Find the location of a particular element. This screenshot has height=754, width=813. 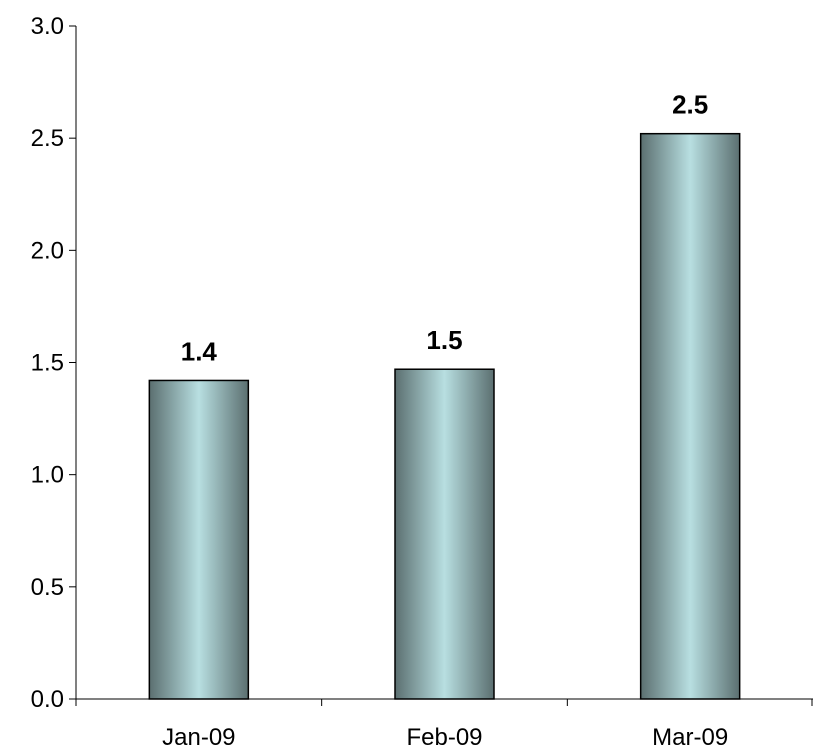

y-tick-label: 2.5 is located at coordinates (47, 138).